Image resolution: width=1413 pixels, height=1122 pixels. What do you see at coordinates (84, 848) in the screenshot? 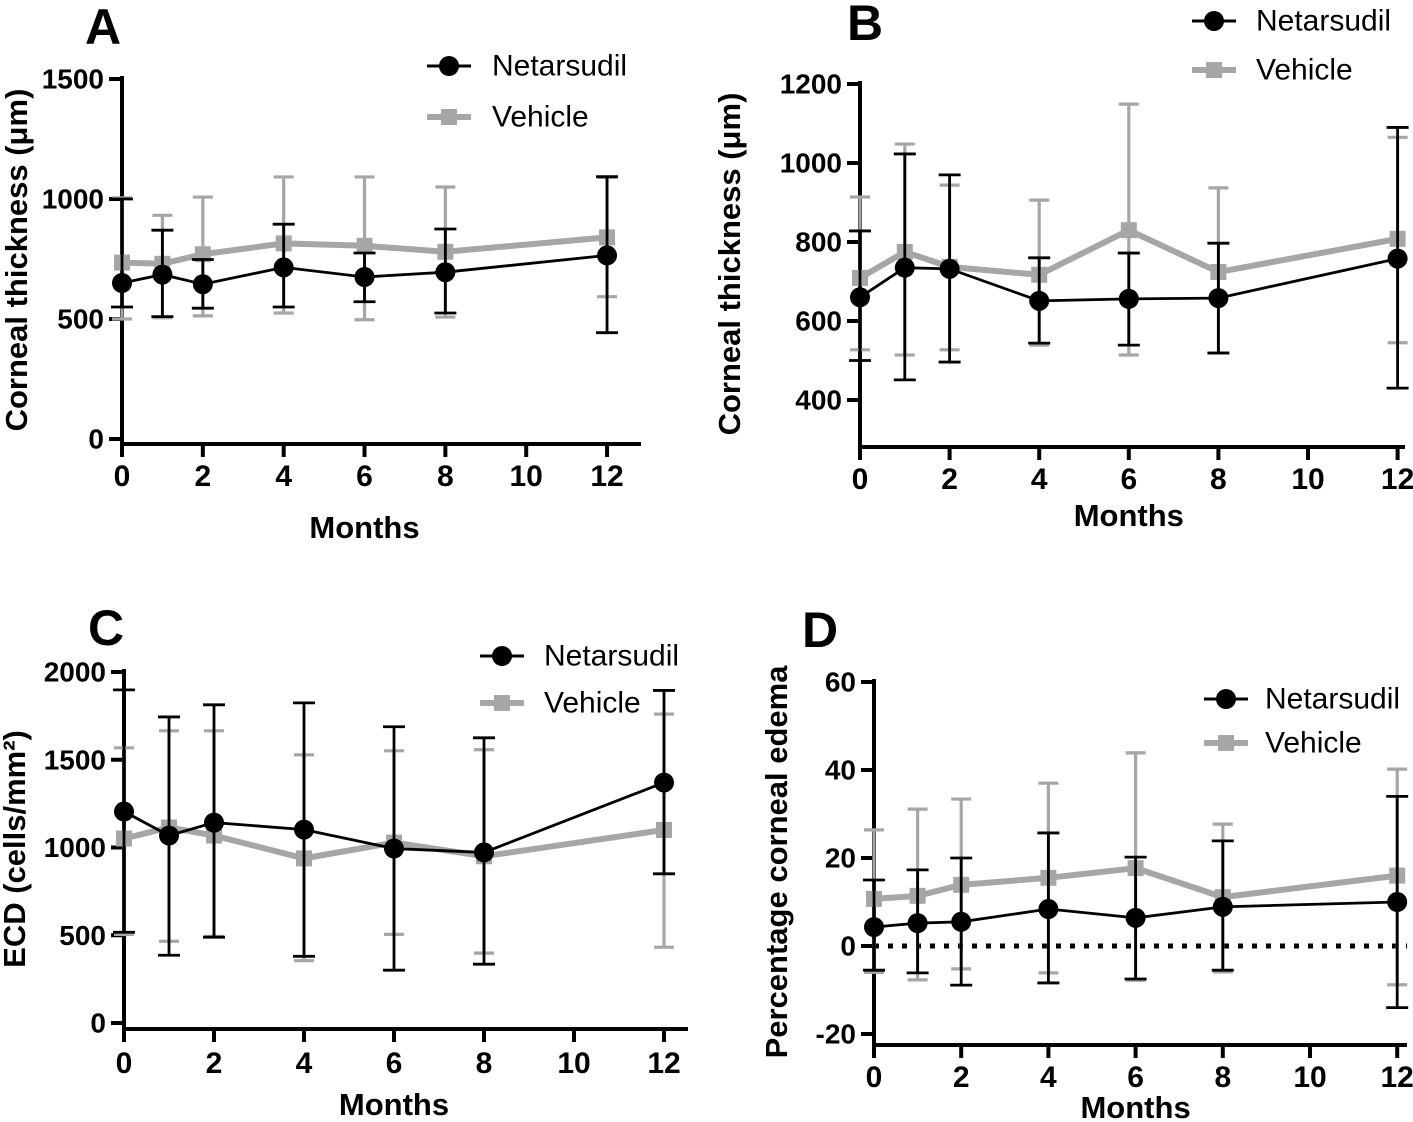
I see `y-axis-ticks: 0 500 1000 1500 2000` at bounding box center [84, 848].